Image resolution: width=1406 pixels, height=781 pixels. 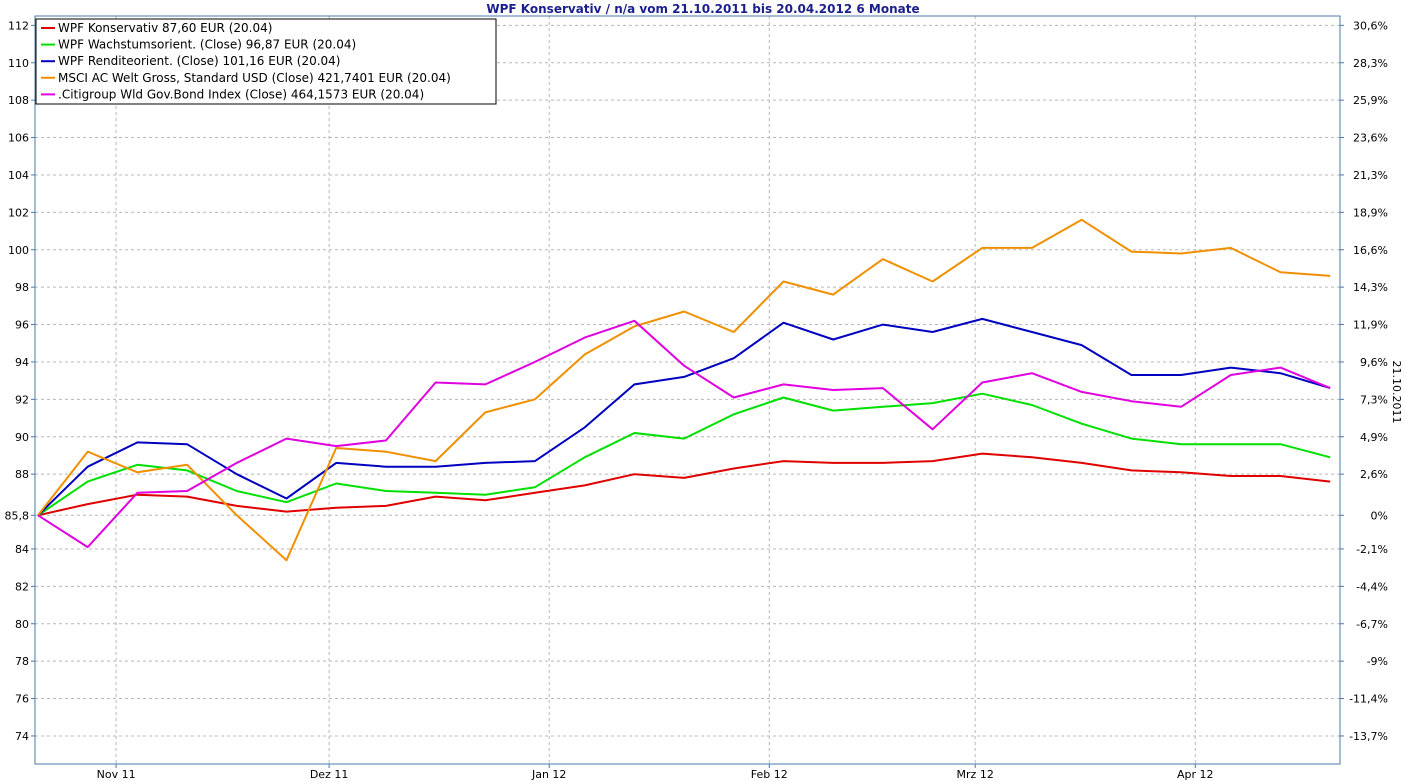 I want to click on right-tick-label: -9%, so click(x=1377, y=661).